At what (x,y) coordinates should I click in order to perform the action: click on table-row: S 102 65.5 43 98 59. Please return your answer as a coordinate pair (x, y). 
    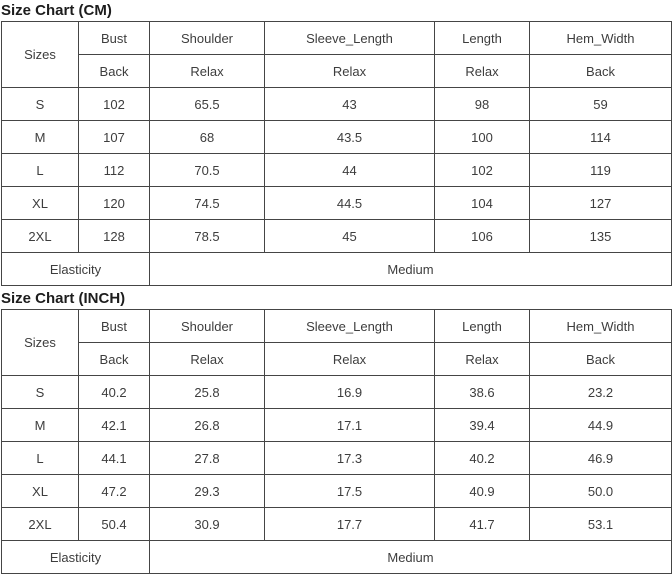
    Looking at the image, I should click on (336, 104).